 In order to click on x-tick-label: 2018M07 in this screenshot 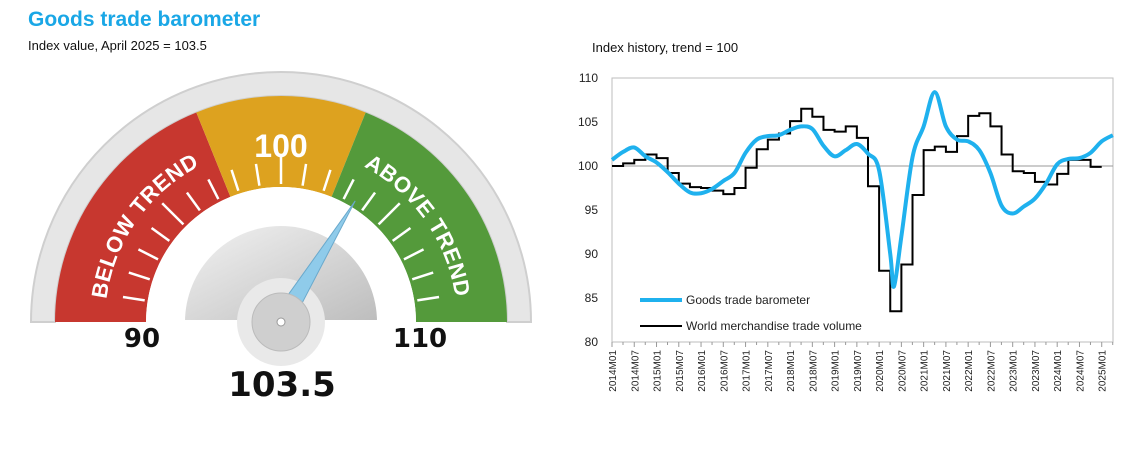, I will do `click(813, 371)`.